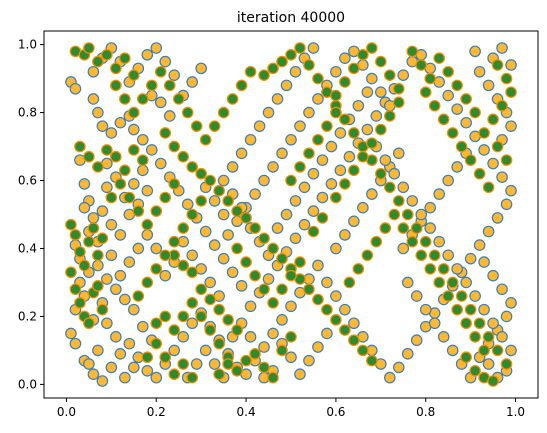 The width and height of the screenshot is (547, 433). Describe the element at coordinates (31, 214) in the screenshot. I see `y-axis-ticks: 0.0 0.2 0.4 0.6 0.8 1.0` at that location.